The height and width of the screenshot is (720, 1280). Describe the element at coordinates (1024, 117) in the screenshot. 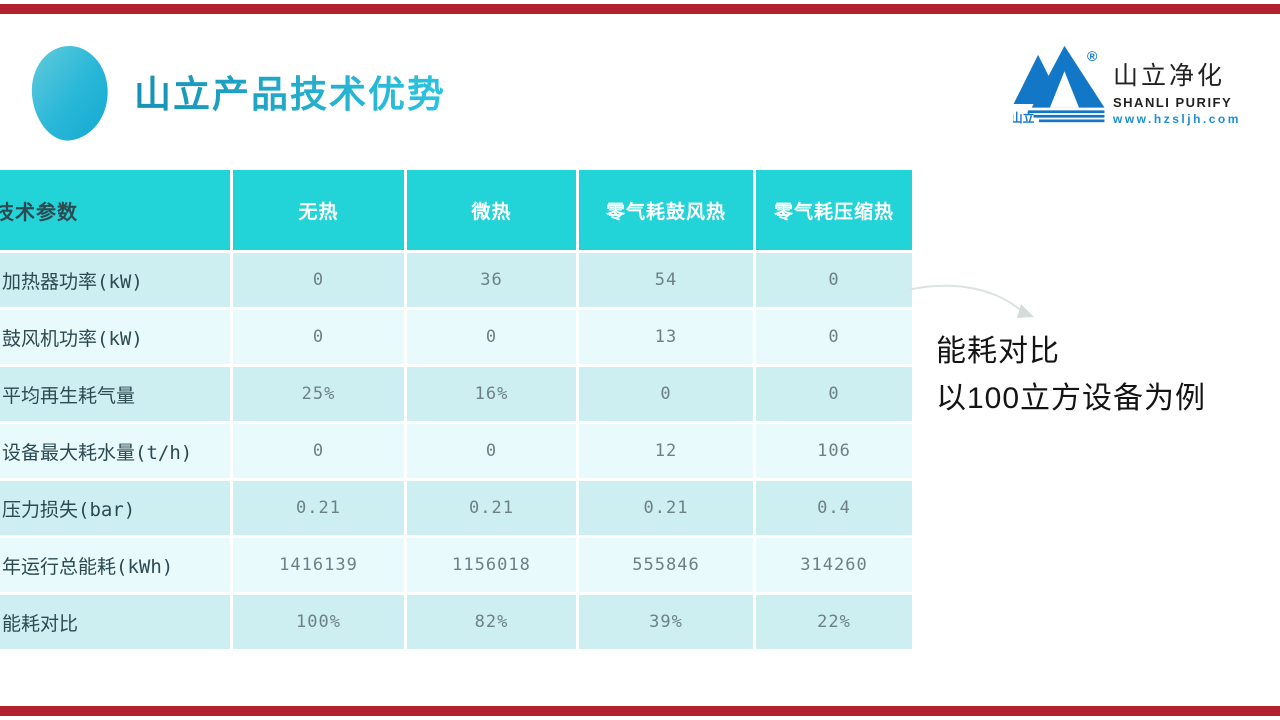

I see `logo-mark-text: 山立` at that location.